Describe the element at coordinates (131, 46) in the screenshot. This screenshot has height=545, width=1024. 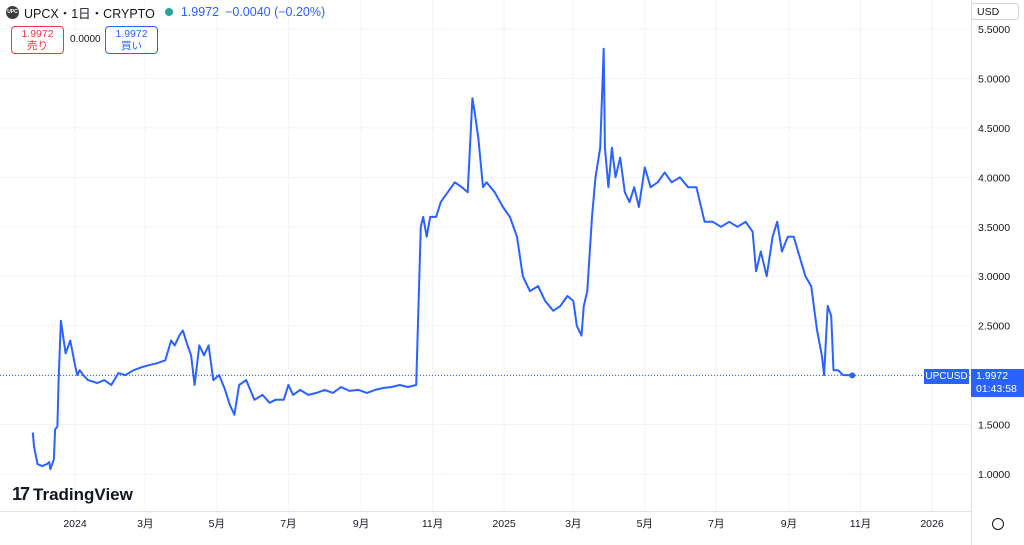
I see `buy-label: 買い` at that location.